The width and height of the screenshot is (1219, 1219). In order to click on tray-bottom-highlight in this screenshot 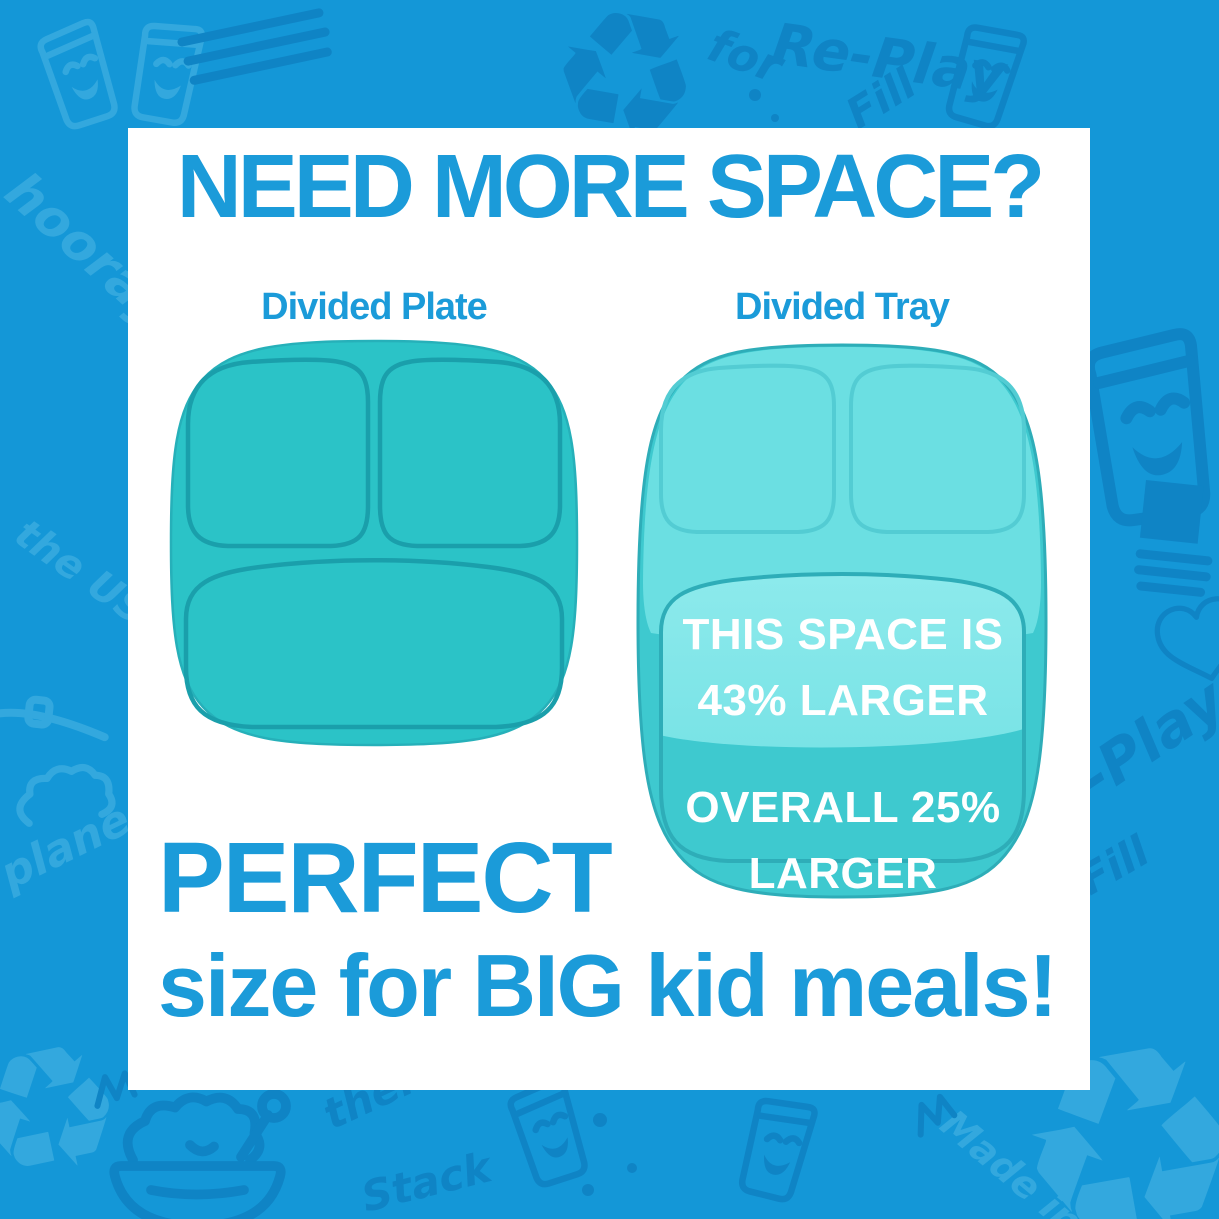, I will do `click(842, 661)`.